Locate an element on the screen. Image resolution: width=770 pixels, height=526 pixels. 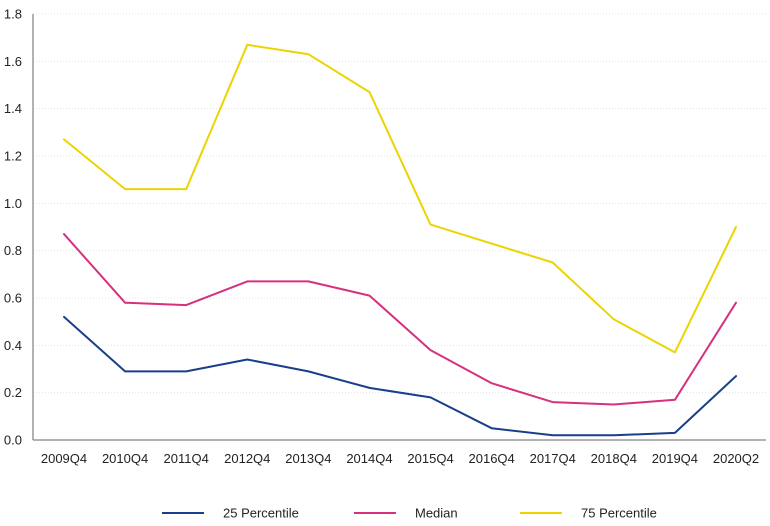
legend-label: 25 Percentile is located at coordinates (261, 513).